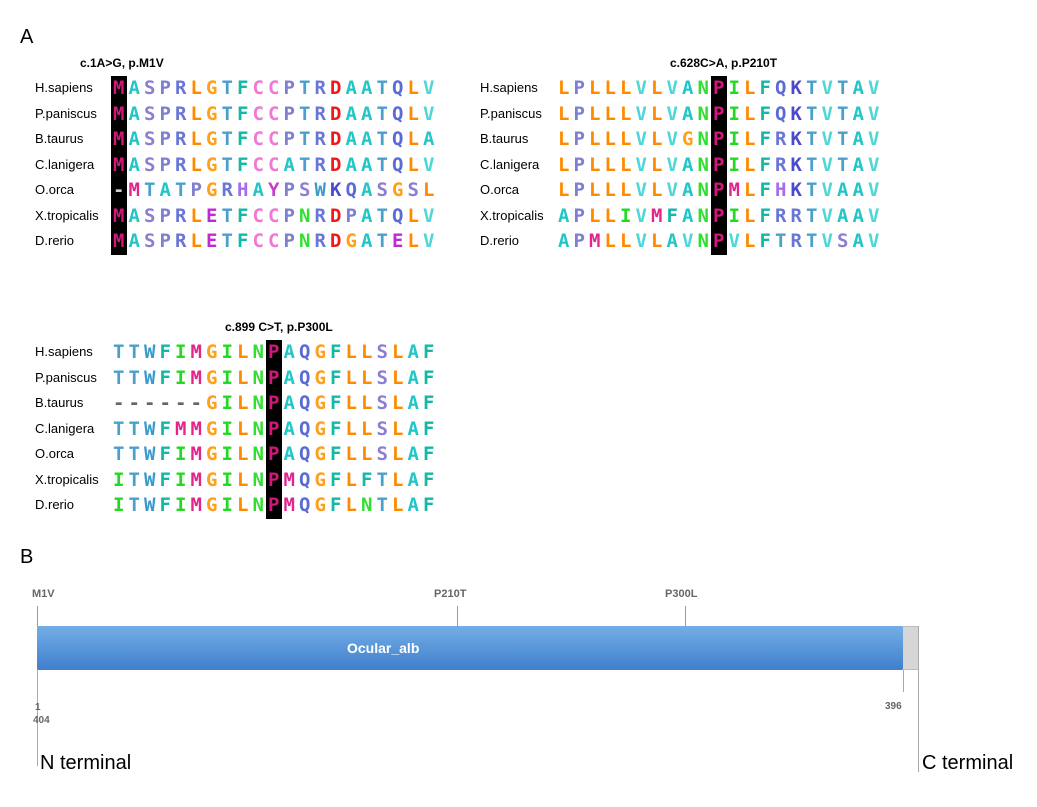 The height and width of the screenshot is (807, 1037). Describe the element at coordinates (690, 140) in the screenshot. I see `alignment-row: B.taurus L P L L L V L V G N P I L F R K T V T A V` at that location.